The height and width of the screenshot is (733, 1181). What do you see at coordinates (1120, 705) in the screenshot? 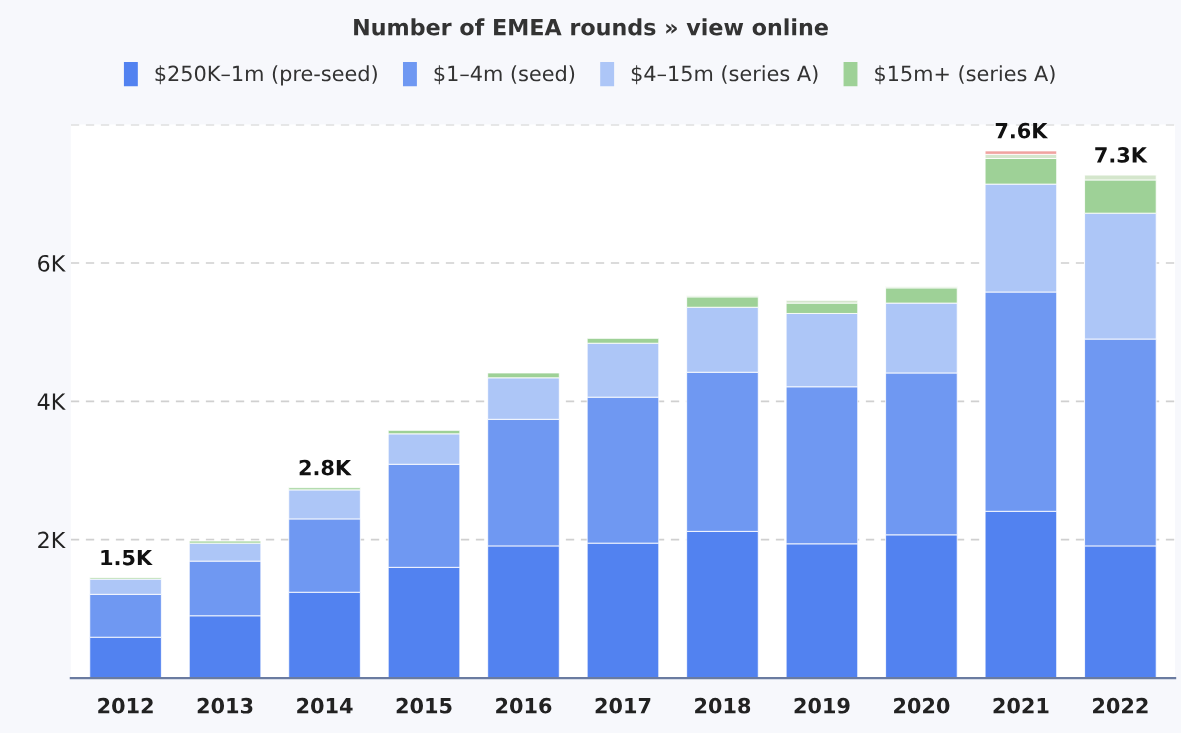
I see `x-tick-label: 2022` at bounding box center [1120, 705].